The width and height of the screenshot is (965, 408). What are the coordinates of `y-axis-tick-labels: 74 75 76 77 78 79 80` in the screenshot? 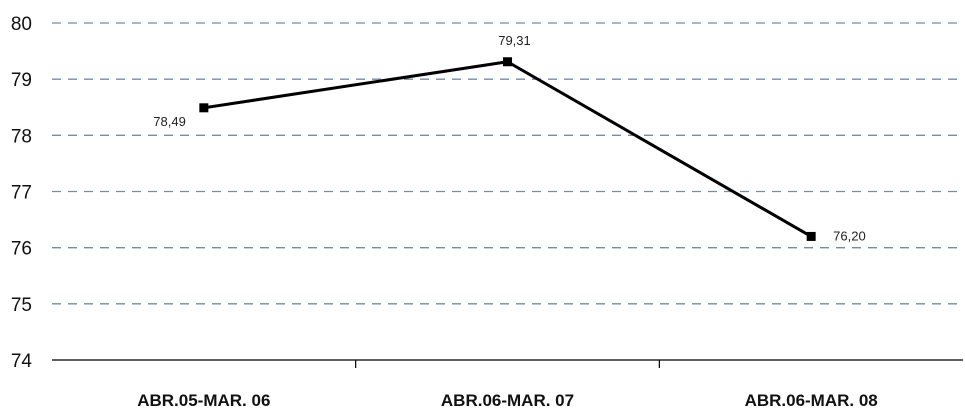 It's located at (22, 193).